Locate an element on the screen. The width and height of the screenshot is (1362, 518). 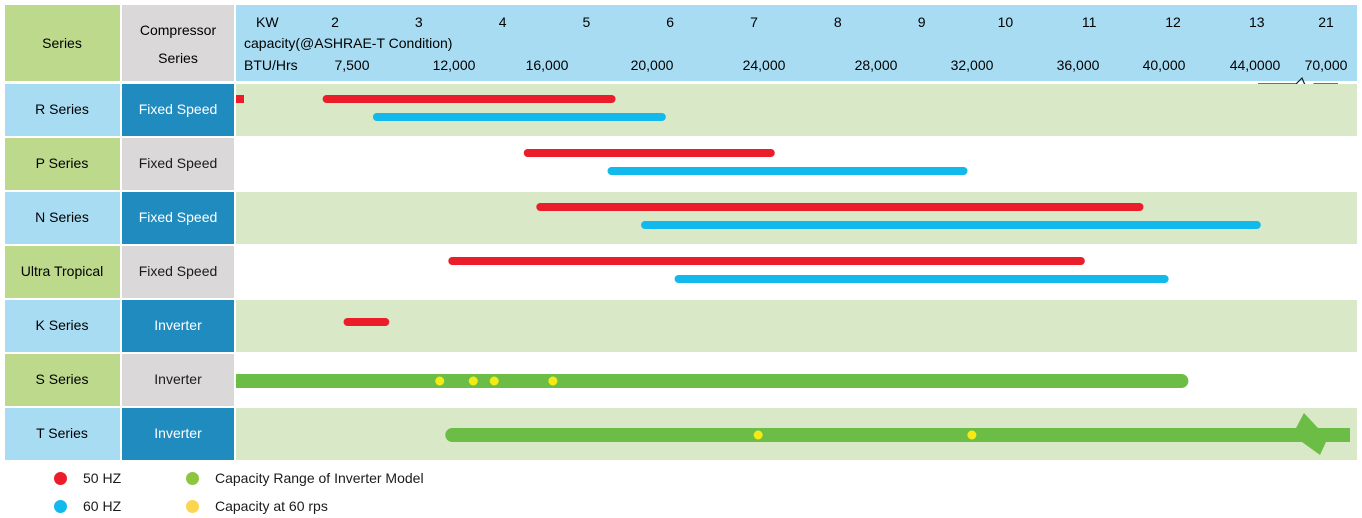
capacity-condition-label: capacity(@ASHRAE-T Condition) is located at coordinates (348, 43).